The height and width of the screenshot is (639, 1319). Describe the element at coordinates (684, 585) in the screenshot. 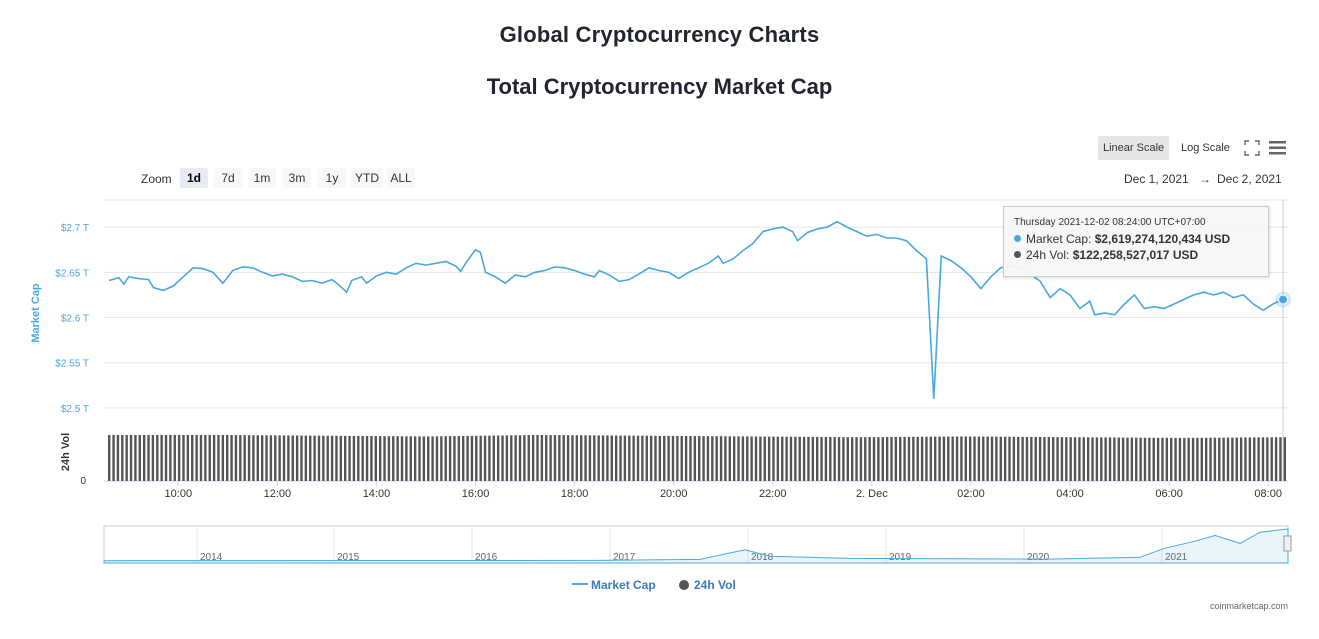

I see `dot-swatch-icon` at that location.